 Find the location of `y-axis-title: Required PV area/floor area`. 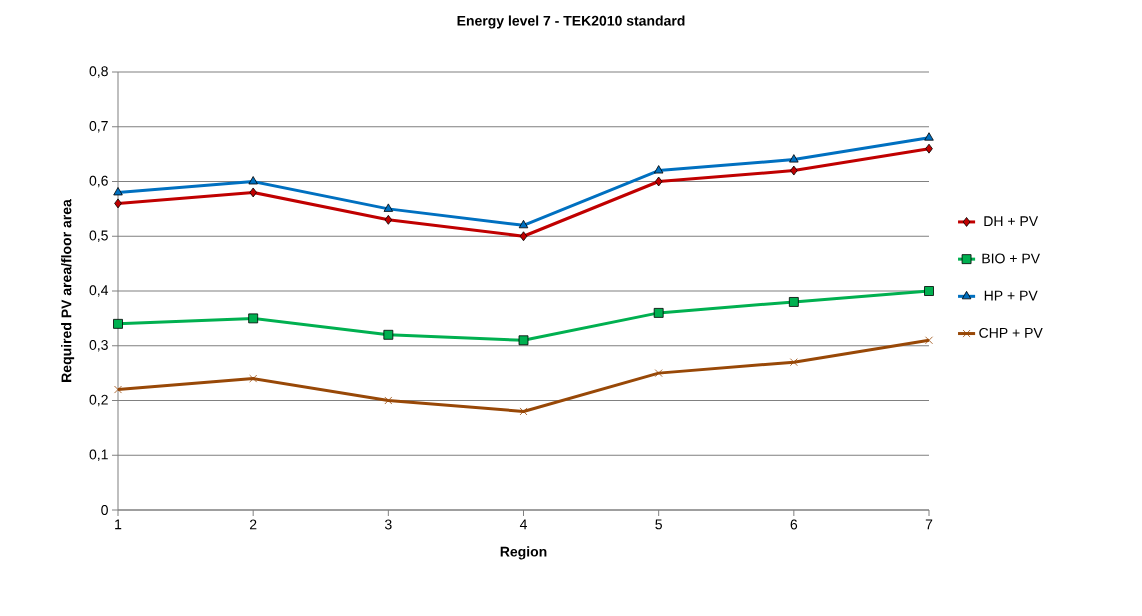

y-axis-title: Required PV area/floor area is located at coordinates (68, 290).